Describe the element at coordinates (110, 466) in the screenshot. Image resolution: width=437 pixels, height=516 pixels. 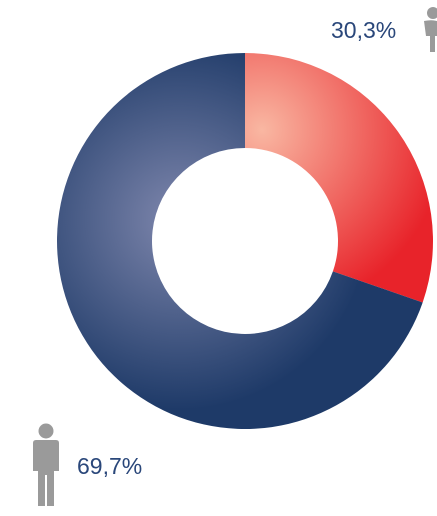
I see `male-percentage-label: 69,7%` at that location.